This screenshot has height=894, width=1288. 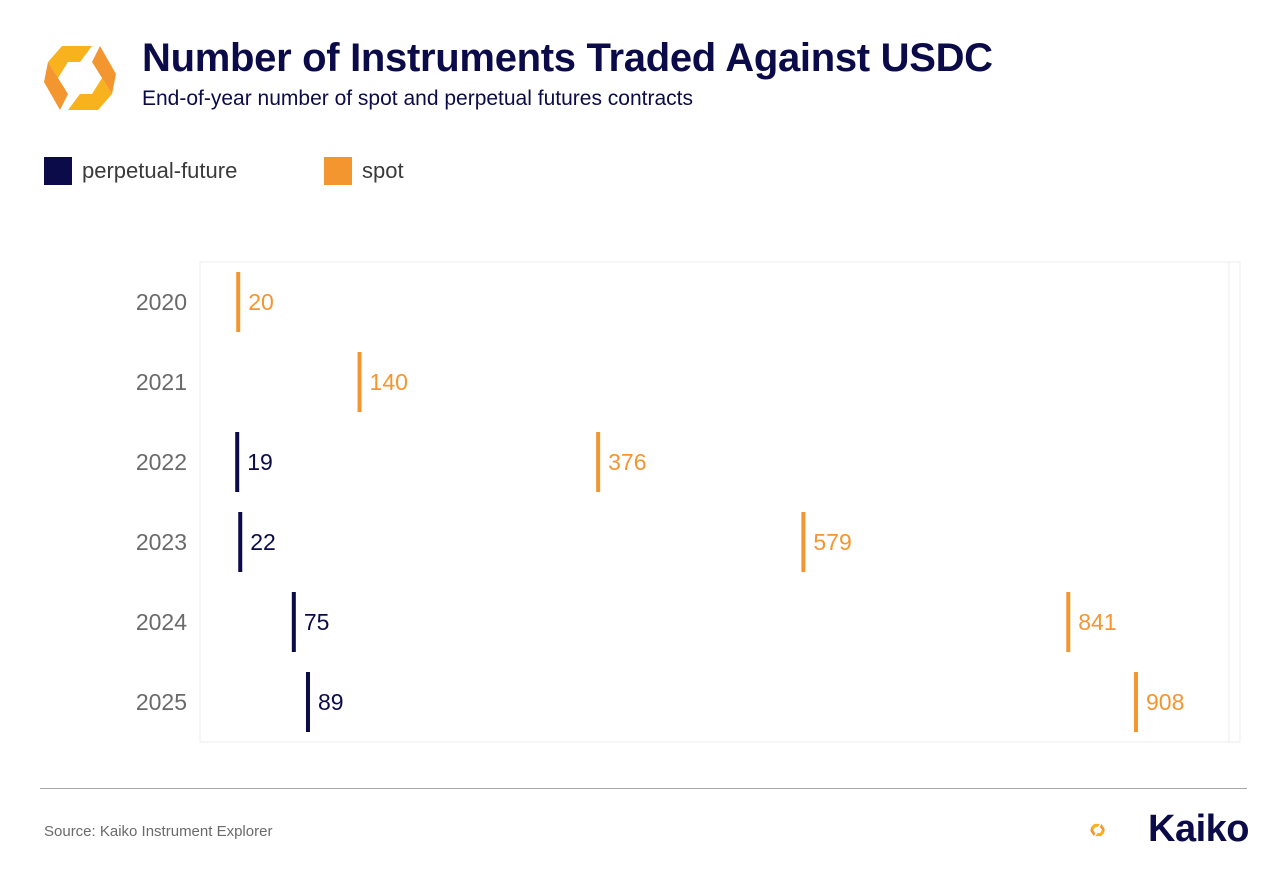 What do you see at coordinates (832, 542) in the screenshot?
I see `data-label-spot-2023: 579` at bounding box center [832, 542].